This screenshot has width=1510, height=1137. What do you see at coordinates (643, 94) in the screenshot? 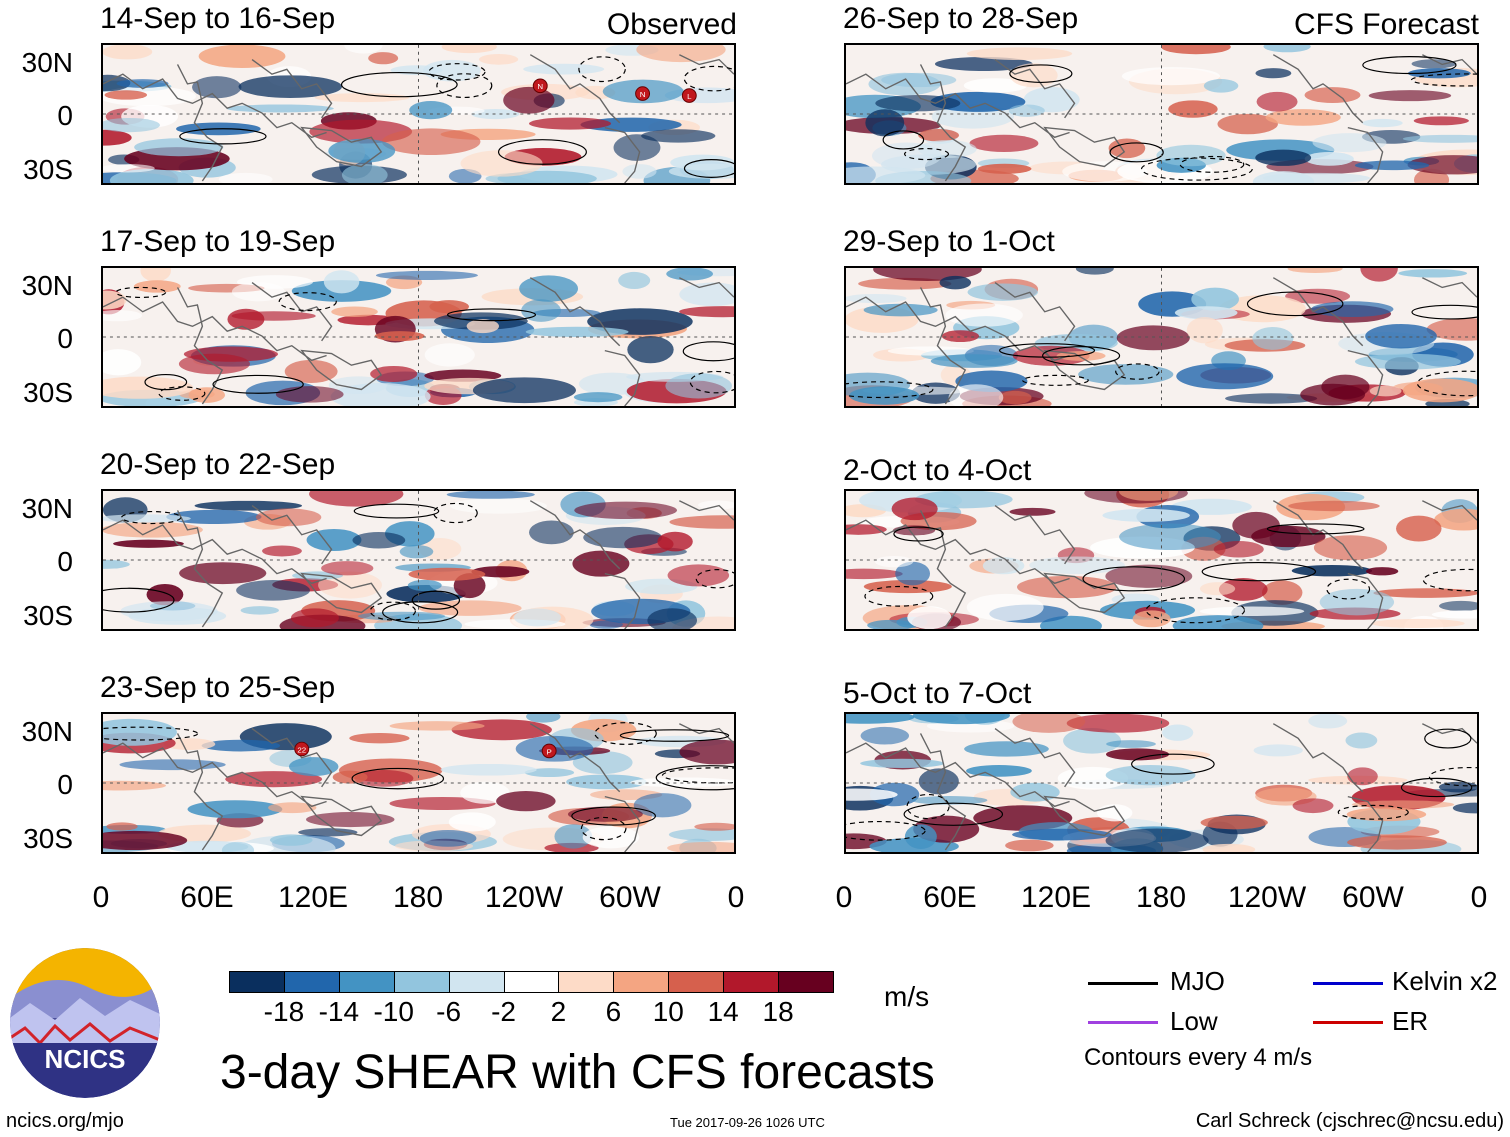
I see `storm-marker-label: N` at bounding box center [643, 94].